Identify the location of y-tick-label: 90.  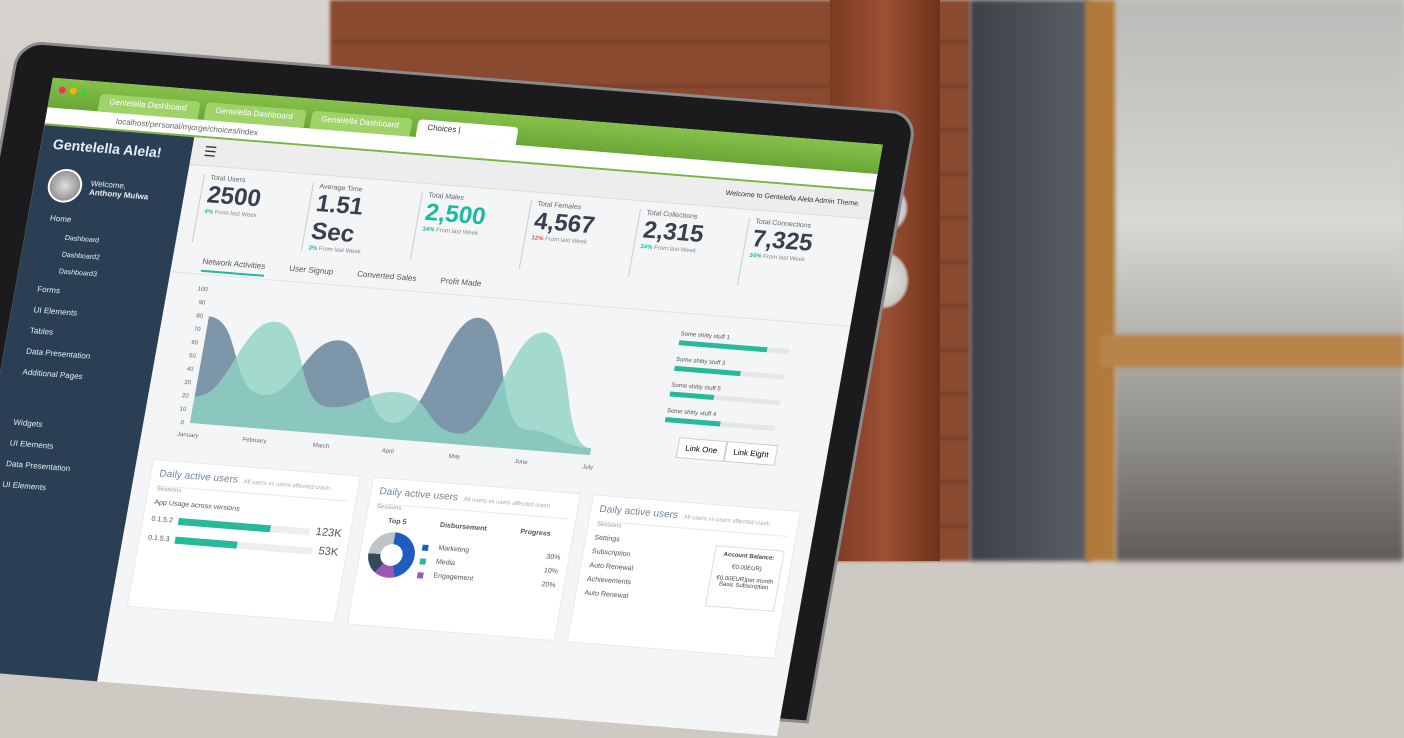
(202, 303).